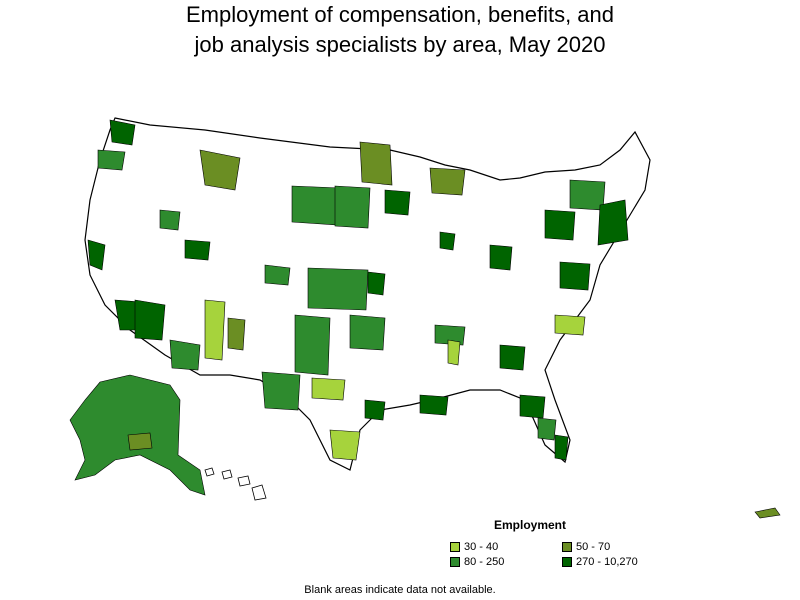 Image resolution: width=800 pixels, height=600 pixels. What do you see at coordinates (593, 547) in the screenshot?
I see `legend-label-2: 50 - 70` at bounding box center [593, 547].